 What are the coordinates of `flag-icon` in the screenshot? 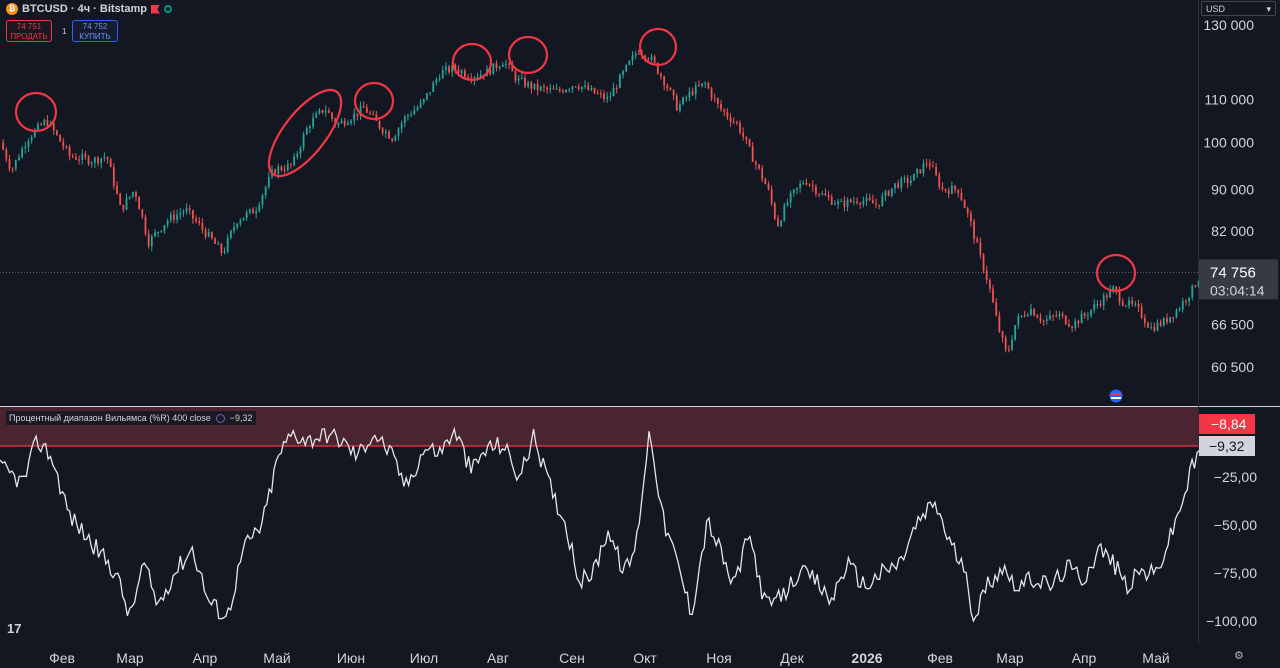 It's located at (155, 9).